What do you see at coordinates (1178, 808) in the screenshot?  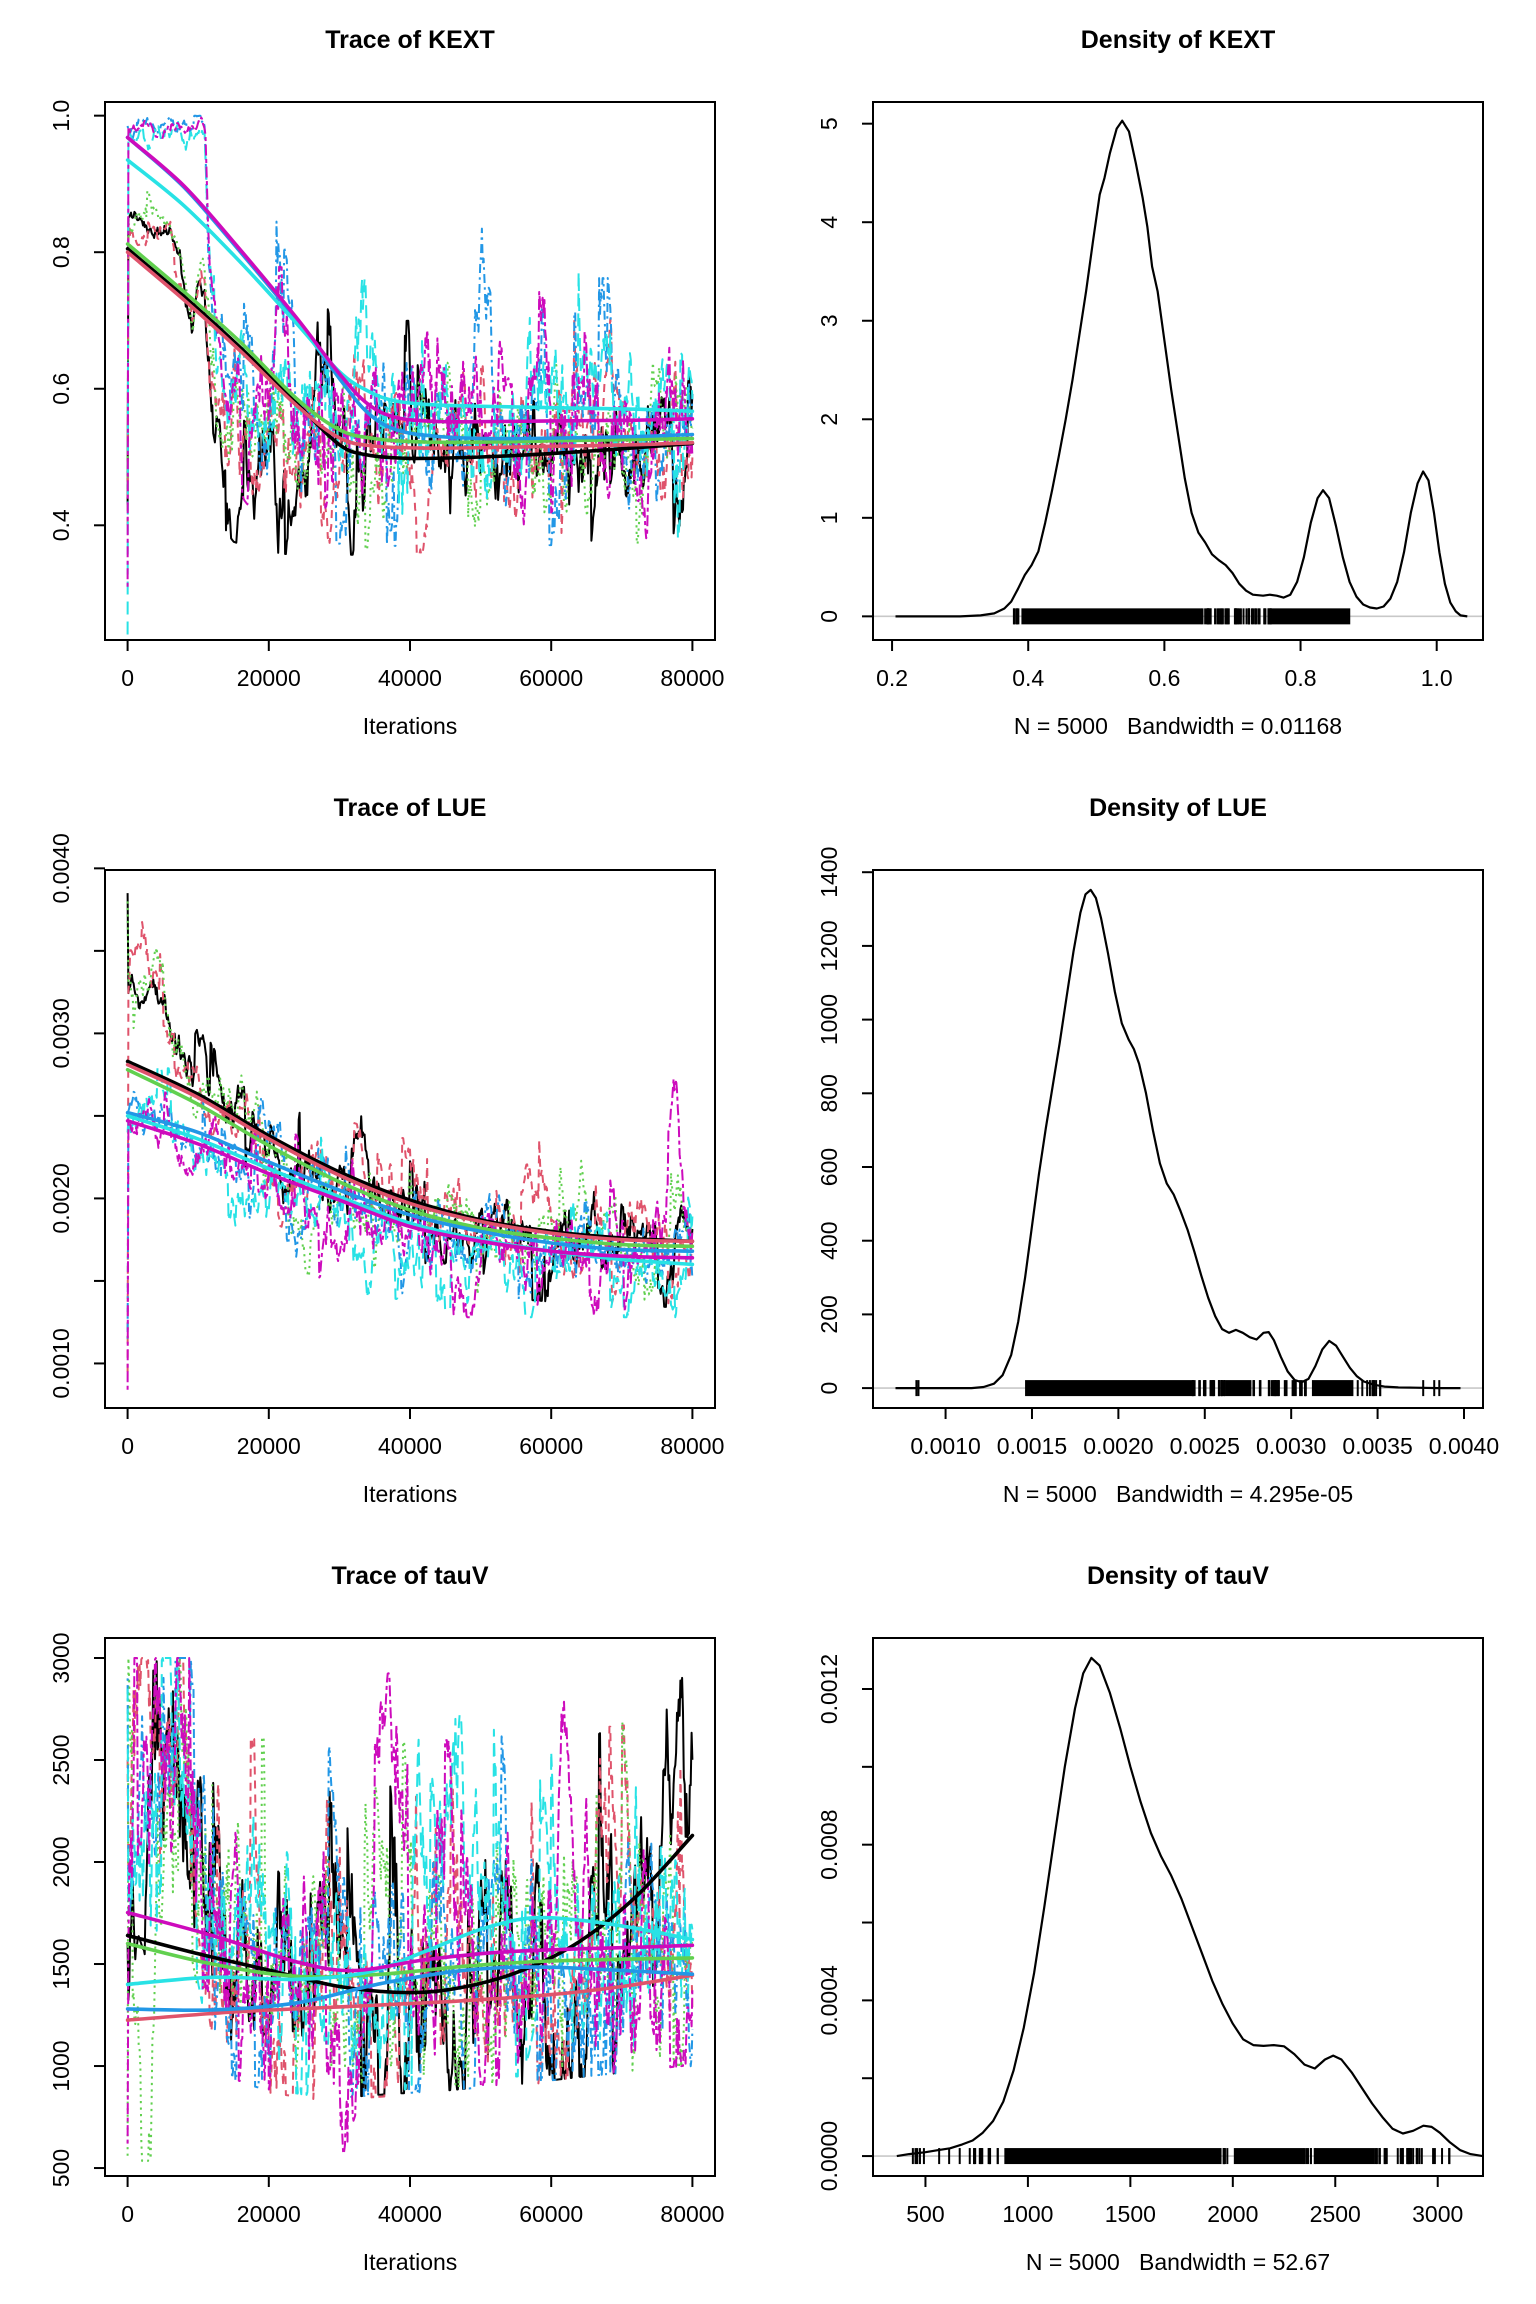 I see `panel-title: Density of LUE` at bounding box center [1178, 808].